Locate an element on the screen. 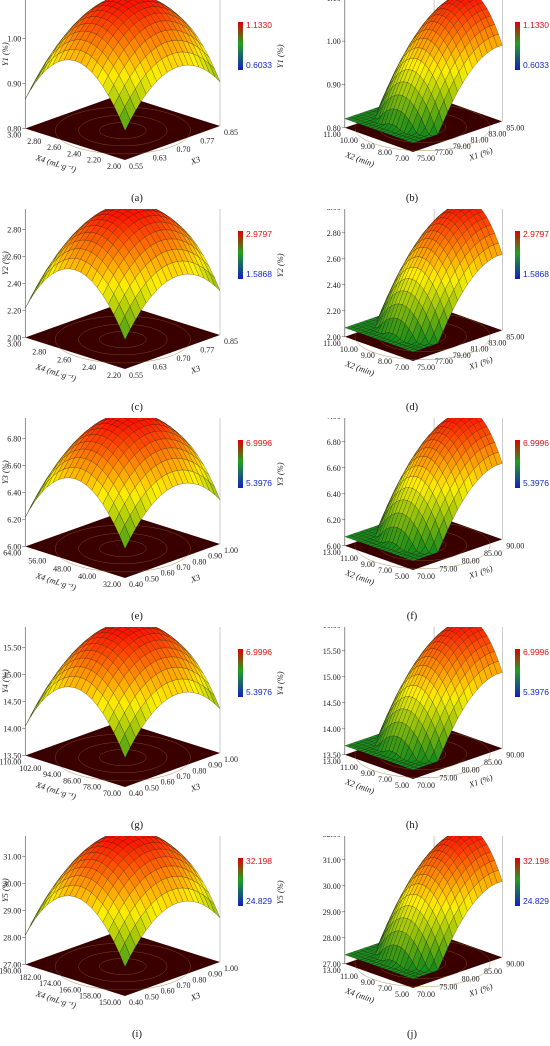 The height and width of the screenshot is (1046, 550). right-tick-label: 83.00 is located at coordinates (497, 343).